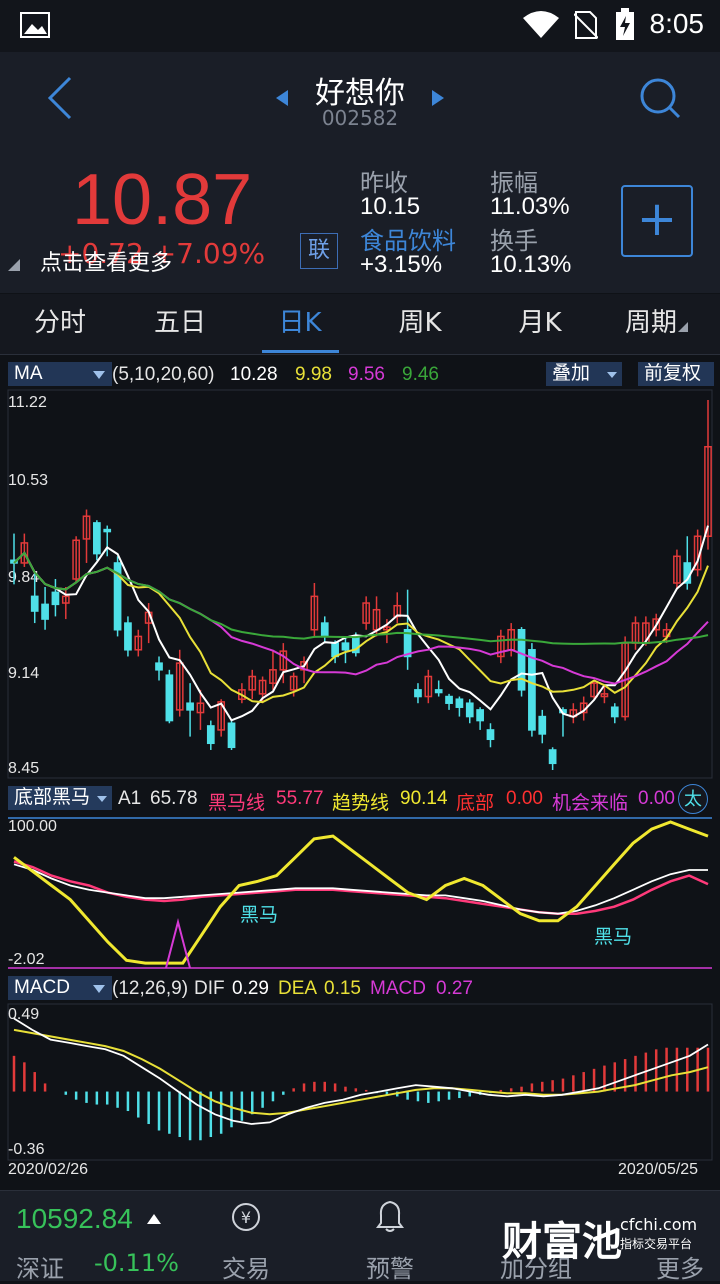 Image resolution: width=720 pixels, height=1284 pixels. I want to click on tab-period-label: 周期, so click(650, 323).